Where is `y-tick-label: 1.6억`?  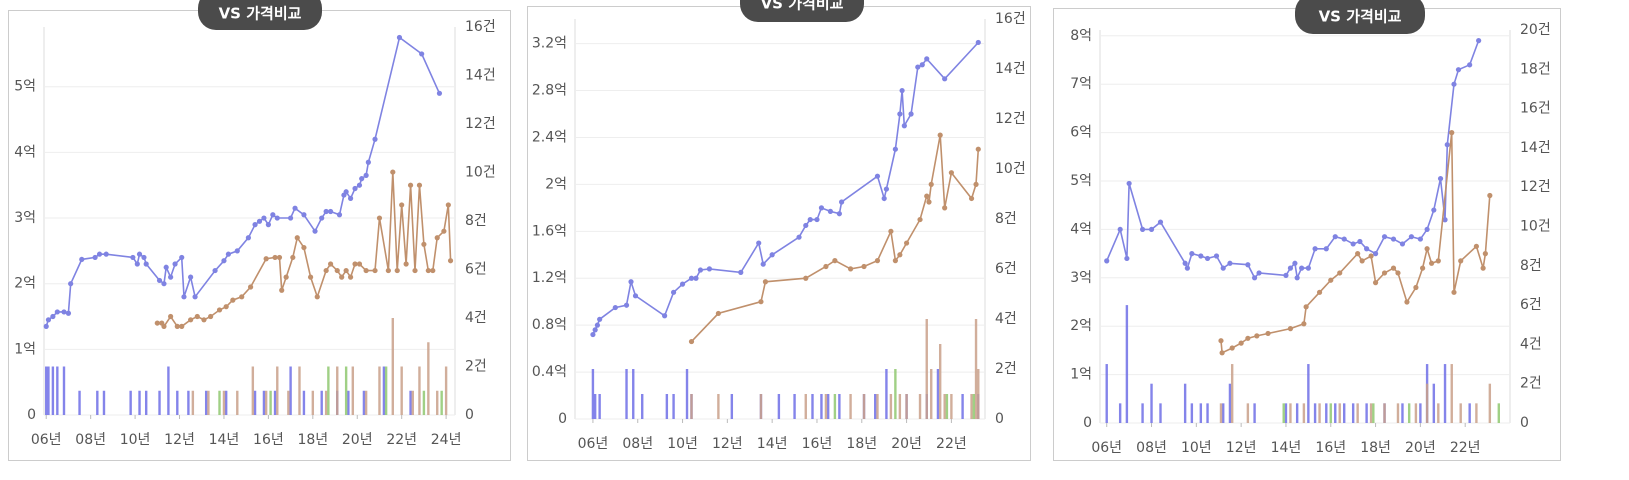 y-tick-label: 1.6억 is located at coordinates (549, 231).